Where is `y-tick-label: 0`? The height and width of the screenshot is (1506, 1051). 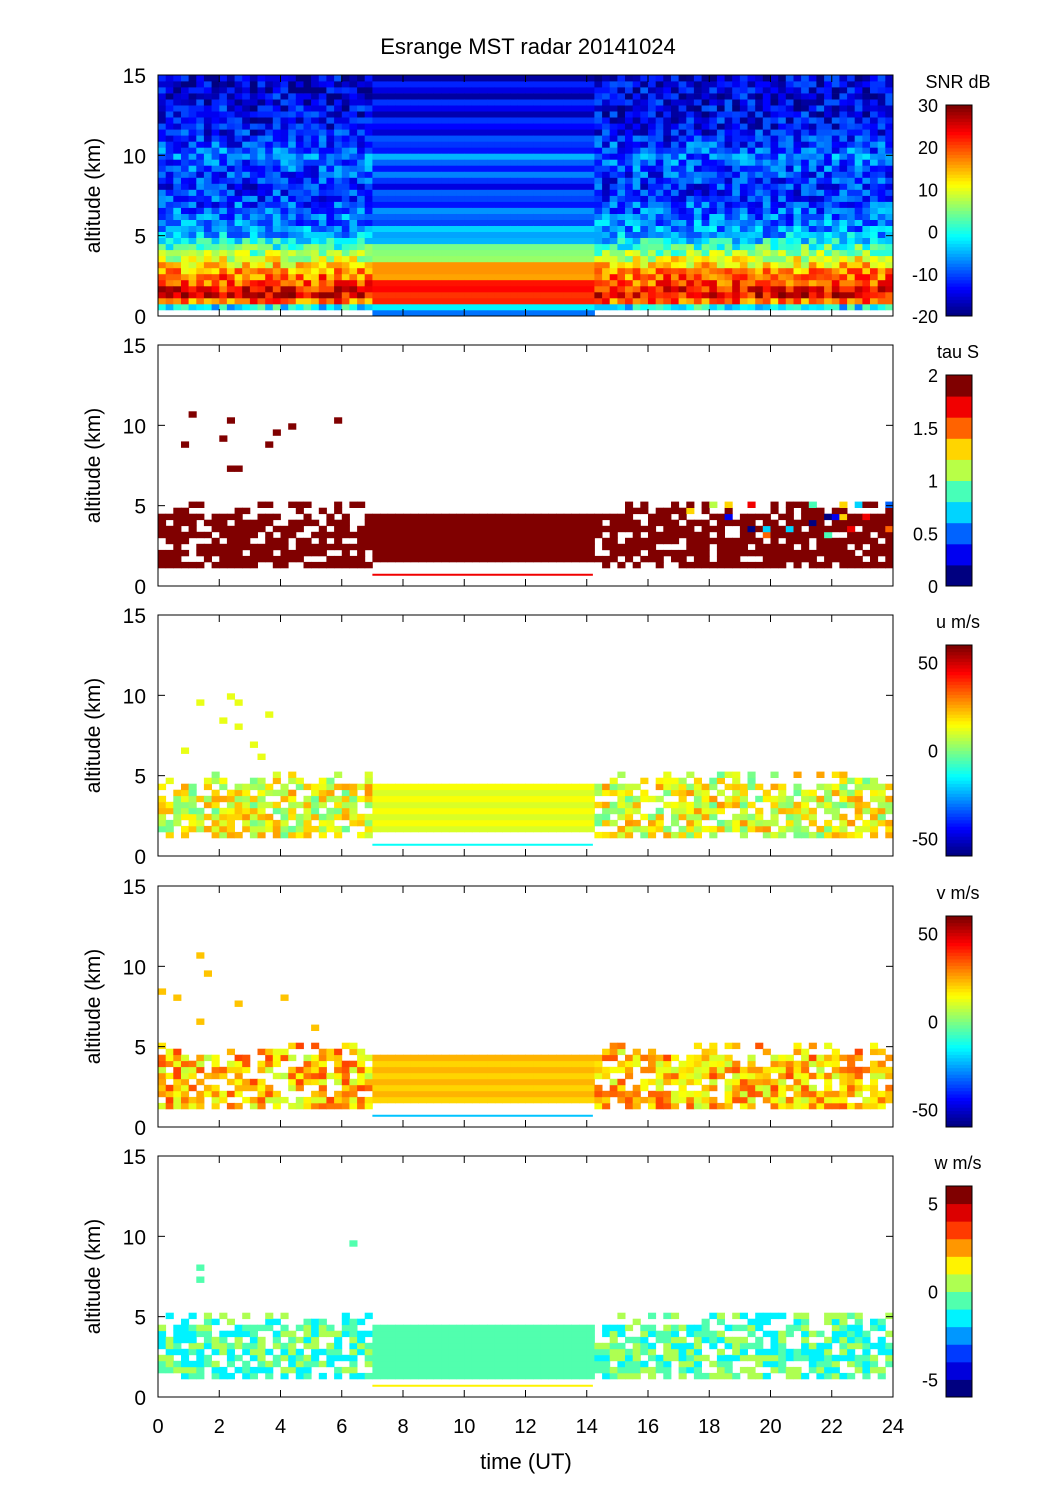 y-tick-label: 0 is located at coordinates (140, 587).